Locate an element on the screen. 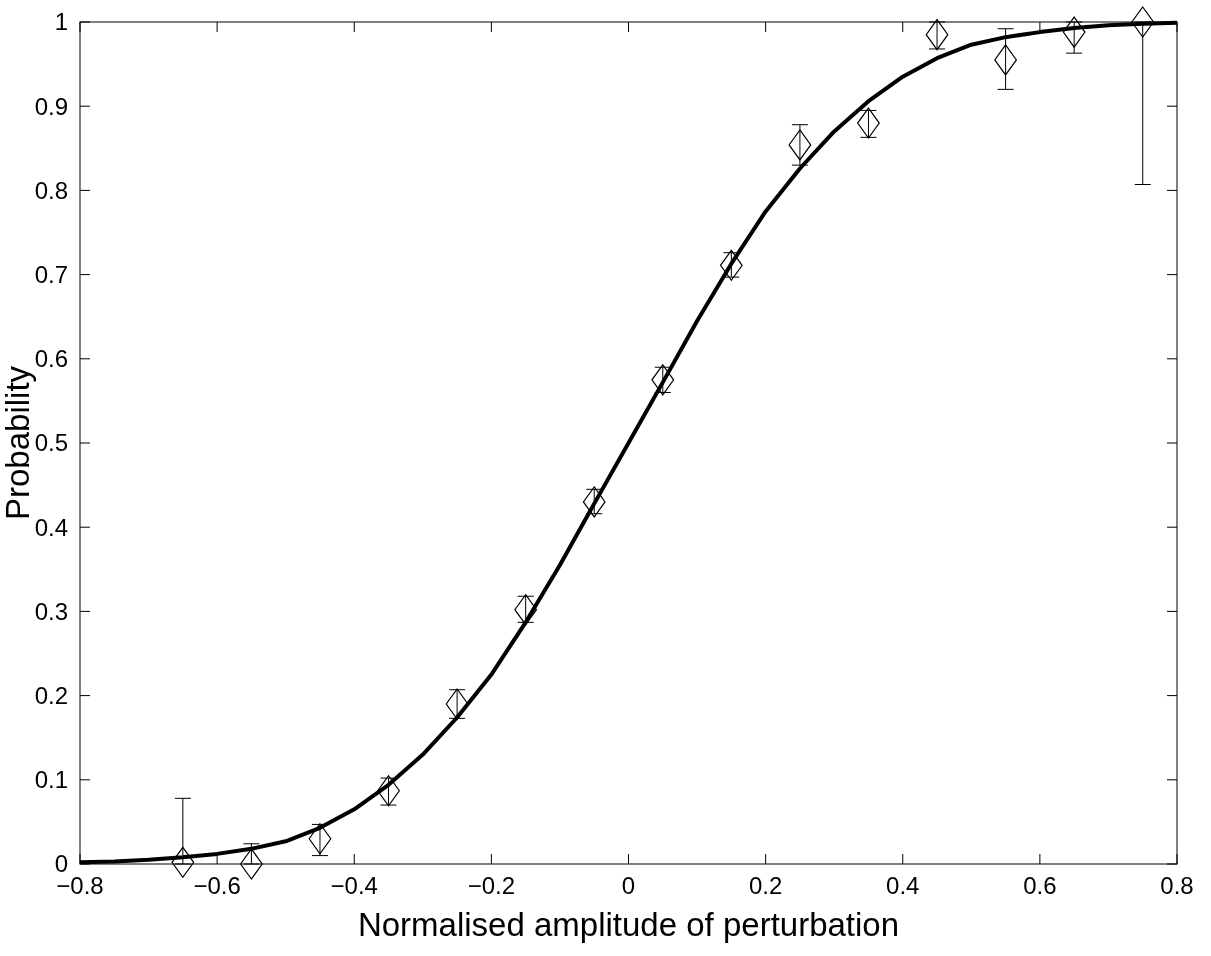 The height and width of the screenshot is (956, 1211). x-tick-label: −0.4 is located at coordinates (354, 885).